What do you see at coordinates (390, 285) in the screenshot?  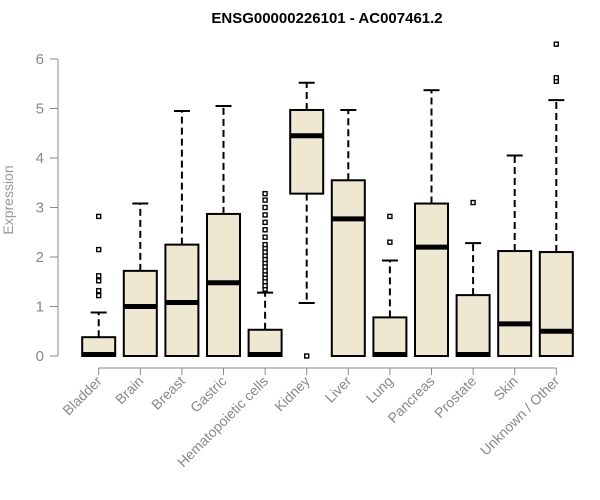 I see `box-lung` at bounding box center [390, 285].